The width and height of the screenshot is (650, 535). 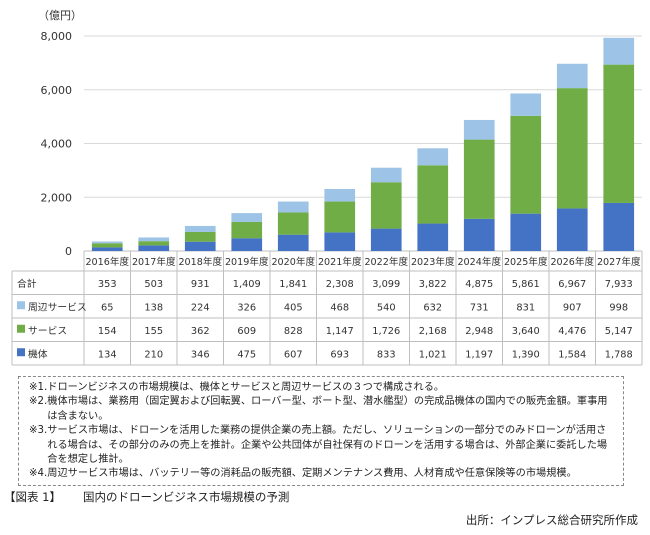 I want to click on table-cell: 540, so click(x=386, y=307).